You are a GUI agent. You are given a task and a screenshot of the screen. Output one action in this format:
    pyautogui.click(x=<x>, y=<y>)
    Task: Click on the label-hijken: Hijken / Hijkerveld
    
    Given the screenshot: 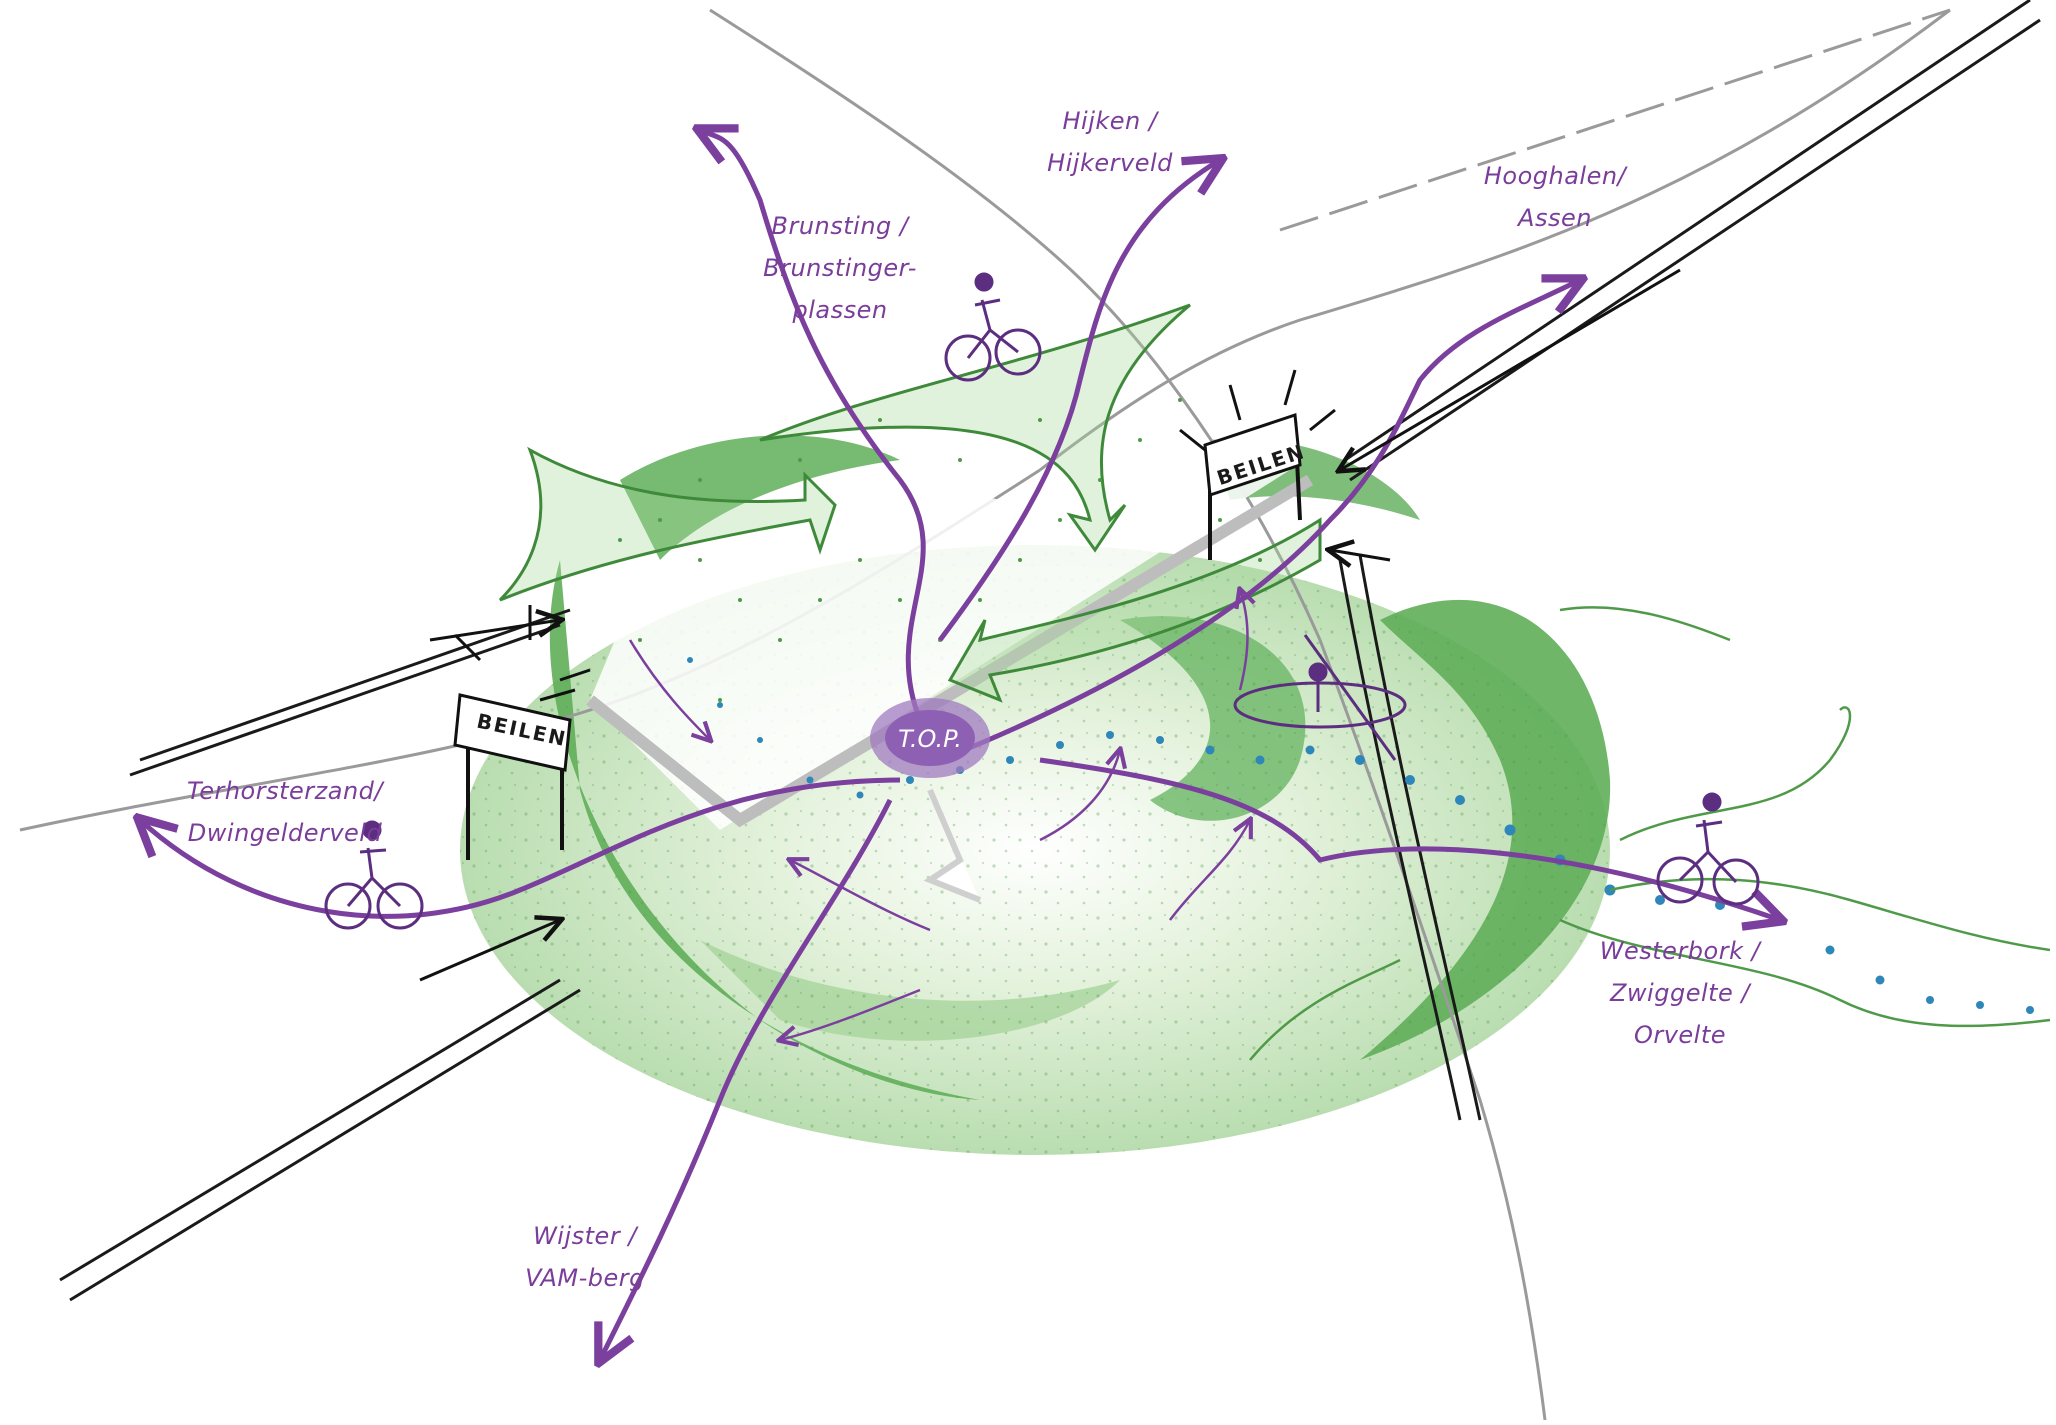 What is the action you would take?
    pyautogui.click(x=1110, y=142)
    